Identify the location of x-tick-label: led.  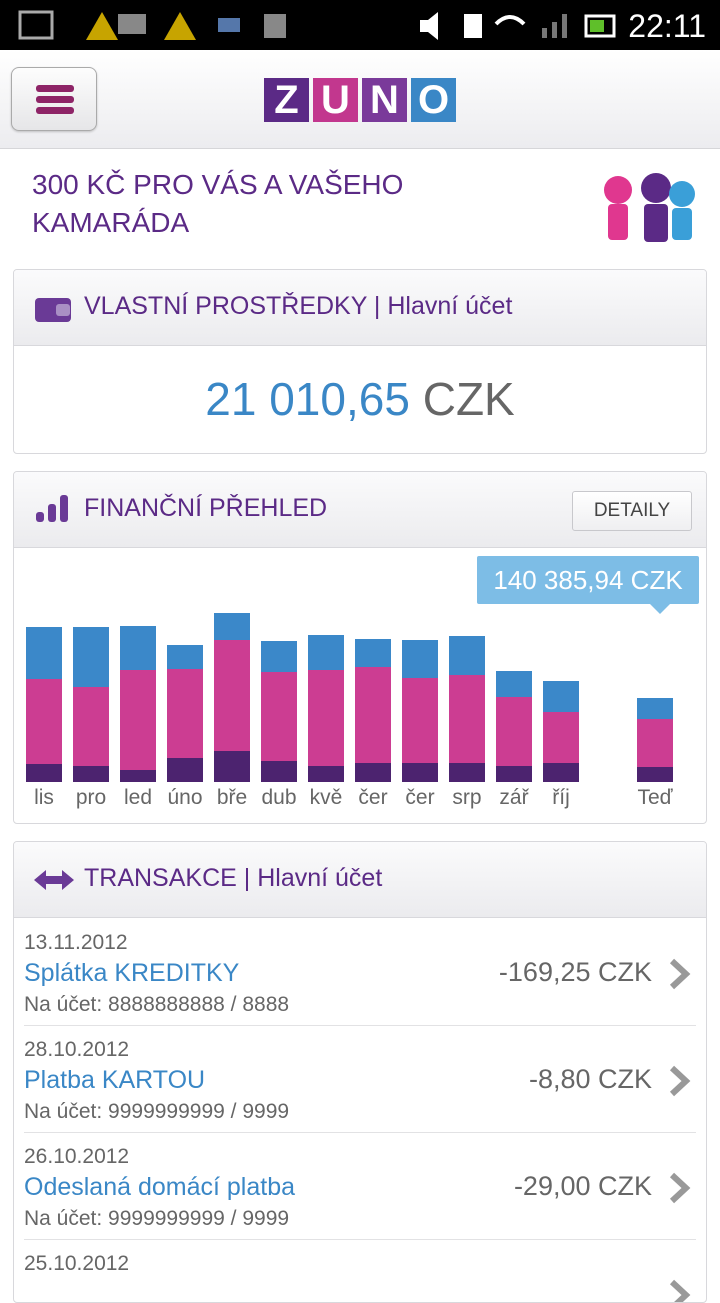
(138, 797).